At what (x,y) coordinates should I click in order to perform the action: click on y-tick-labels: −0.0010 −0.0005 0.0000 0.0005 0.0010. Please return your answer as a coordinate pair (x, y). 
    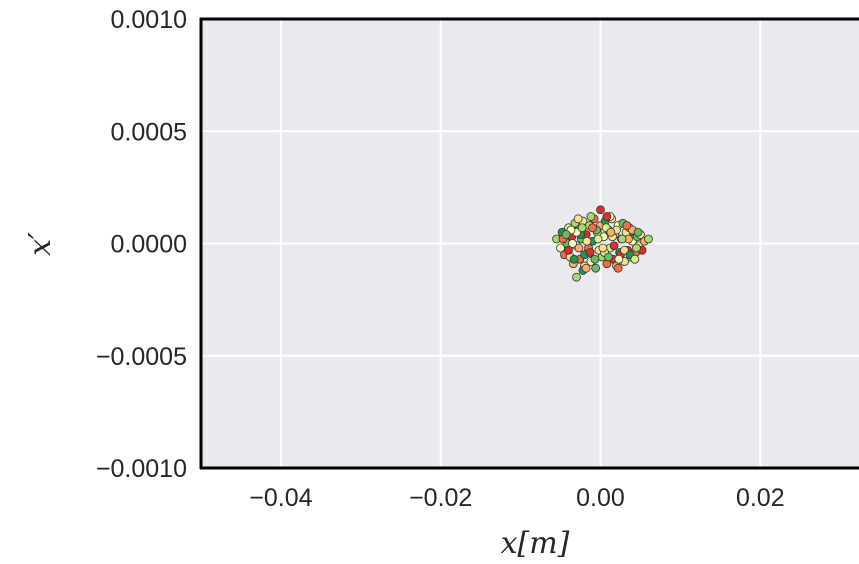
    Looking at the image, I should click on (141, 244).